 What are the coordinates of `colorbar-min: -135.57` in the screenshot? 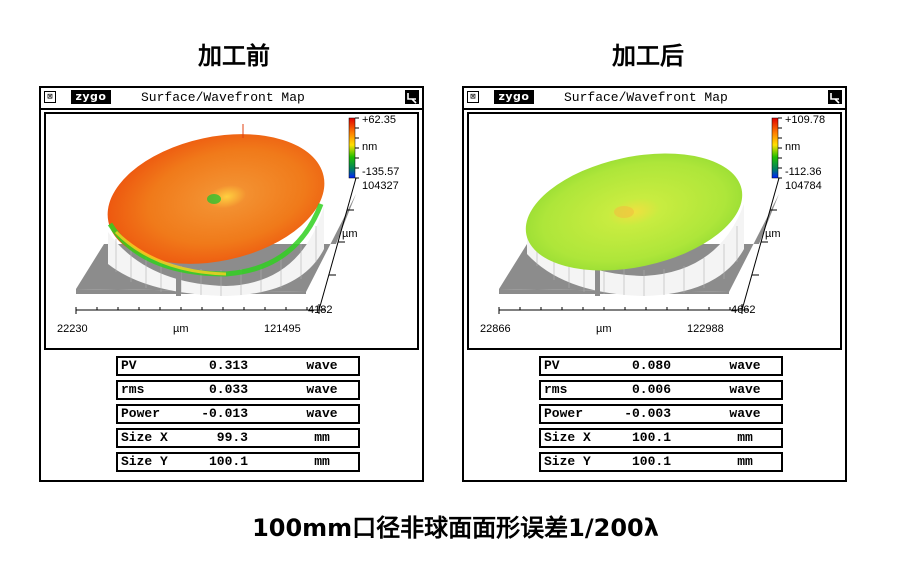 It's located at (381, 172).